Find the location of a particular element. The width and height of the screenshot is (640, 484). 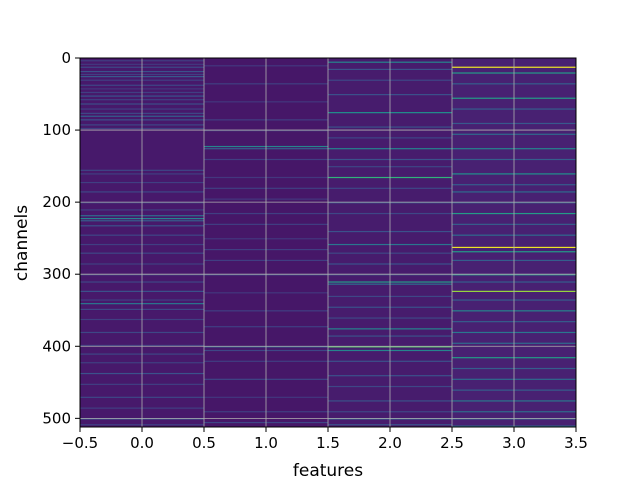

y-axis-label: channels is located at coordinates (22, 243).